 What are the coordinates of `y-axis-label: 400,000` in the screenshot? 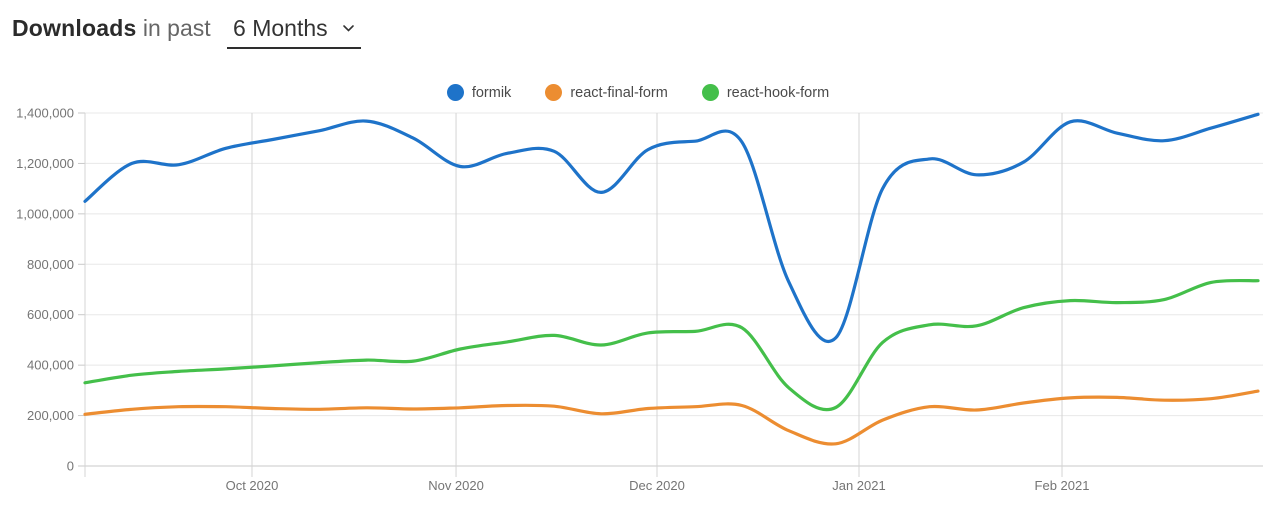 It's located at (50, 365).